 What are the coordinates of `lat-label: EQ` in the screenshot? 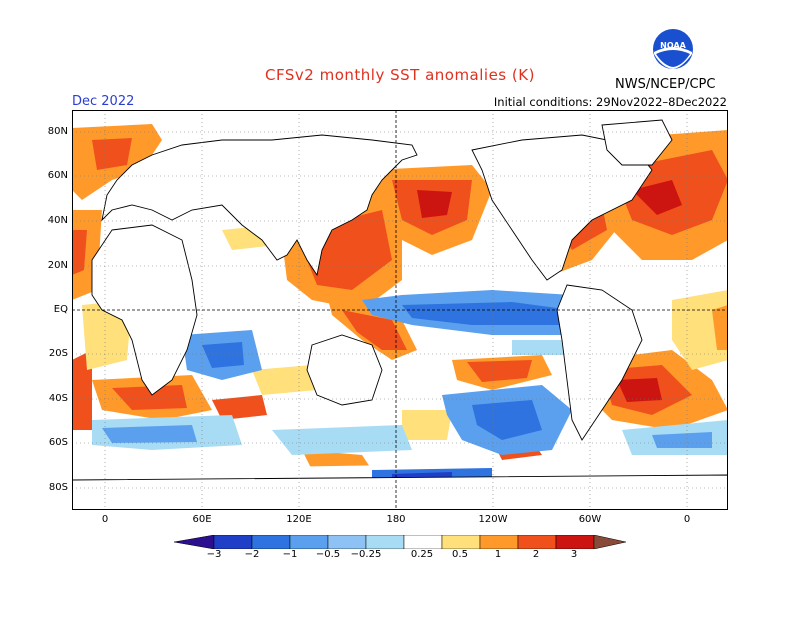 It's located at (60, 309).